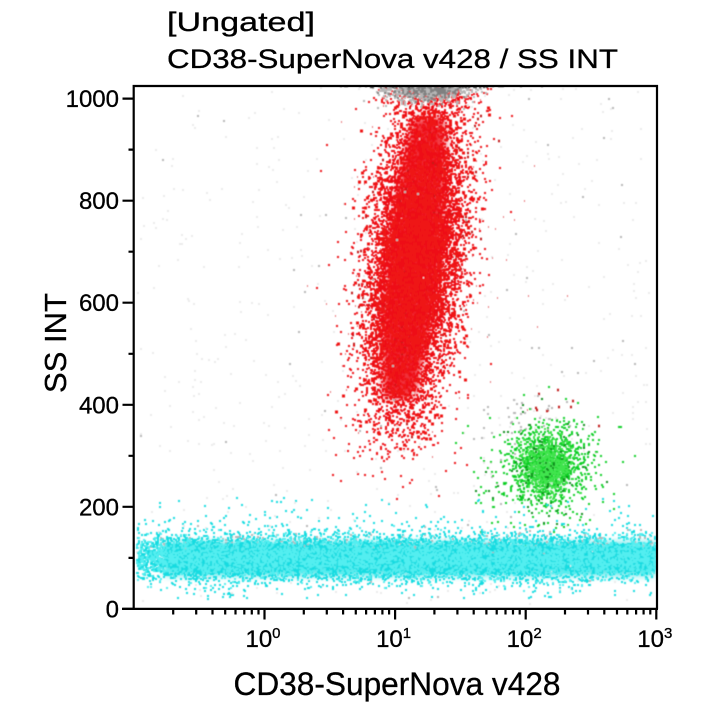 Image resolution: width=709 pixels, height=709 pixels. Describe the element at coordinates (99, 303) in the screenshot. I see `svg-text: 600` at that location.